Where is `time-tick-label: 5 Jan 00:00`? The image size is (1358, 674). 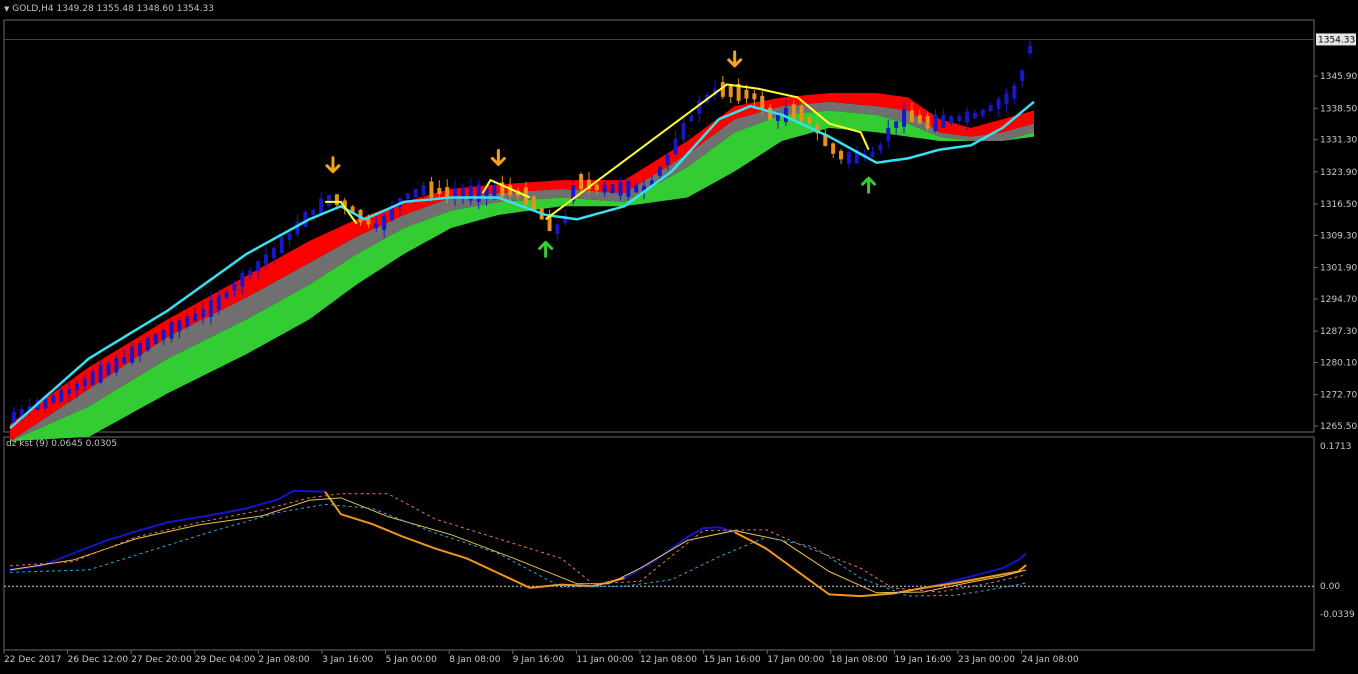 time-tick-label: 5 Jan 00:00 is located at coordinates (412, 660).